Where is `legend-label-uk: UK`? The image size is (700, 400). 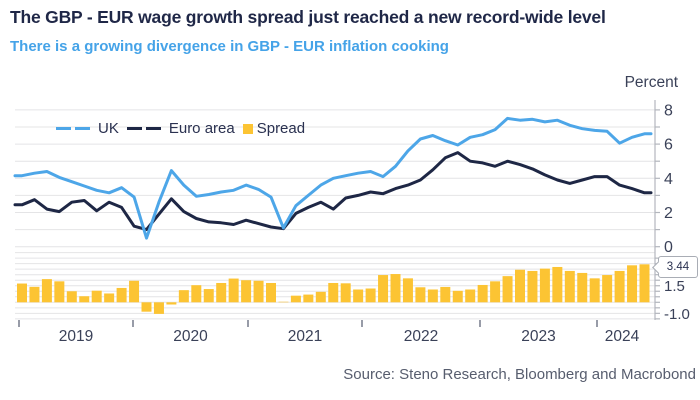
legend-label-uk: UK is located at coordinates (108, 128).